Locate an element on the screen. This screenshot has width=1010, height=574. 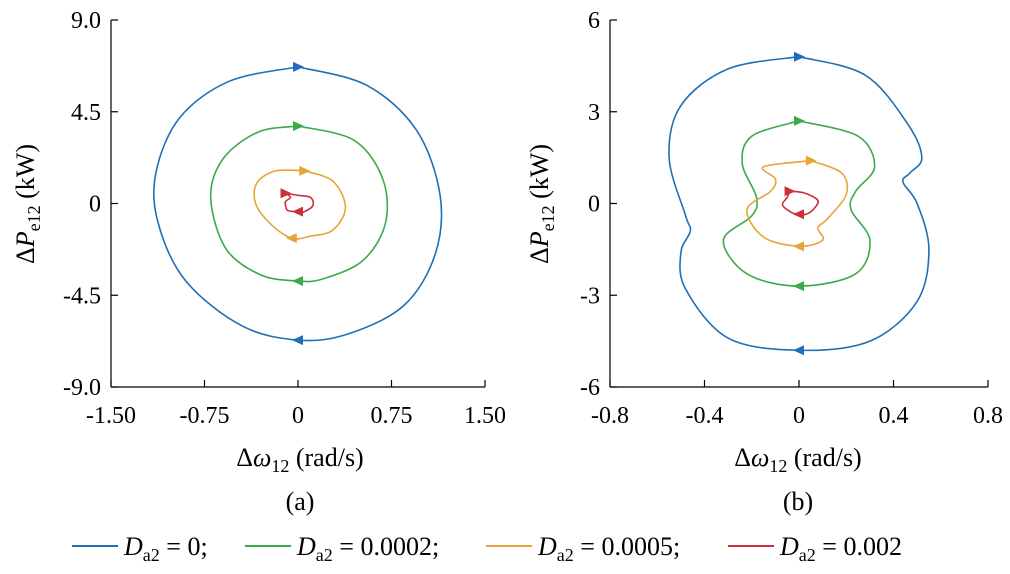
legend-label-0: Da2 = 0; is located at coordinates (165, 548).